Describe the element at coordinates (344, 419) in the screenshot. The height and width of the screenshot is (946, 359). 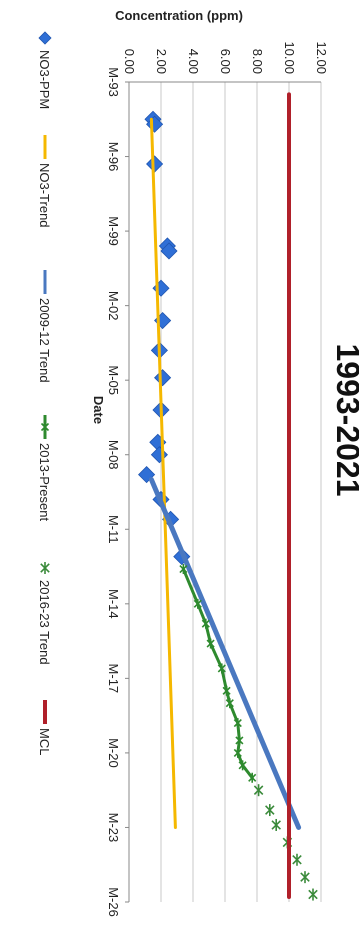
I see `chart-title: 1993-2021` at that location.